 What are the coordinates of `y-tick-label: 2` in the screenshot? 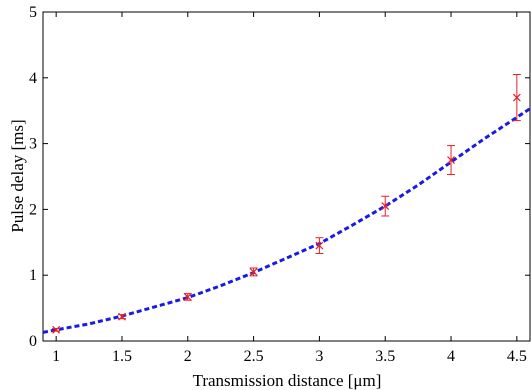 It's located at (33, 209).